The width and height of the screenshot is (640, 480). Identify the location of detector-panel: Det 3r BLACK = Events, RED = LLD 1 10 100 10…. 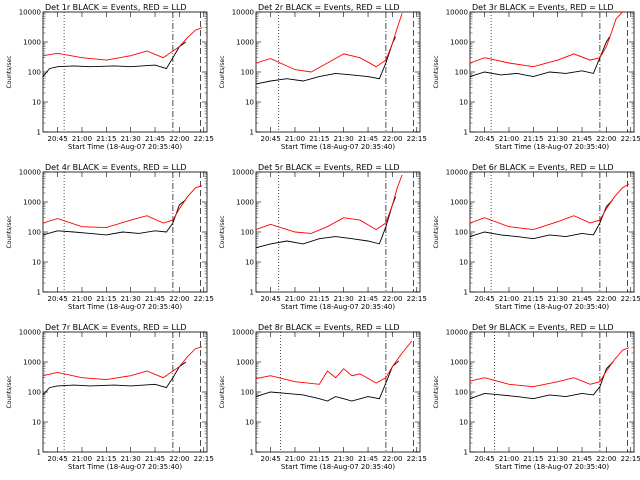
(536, 77).